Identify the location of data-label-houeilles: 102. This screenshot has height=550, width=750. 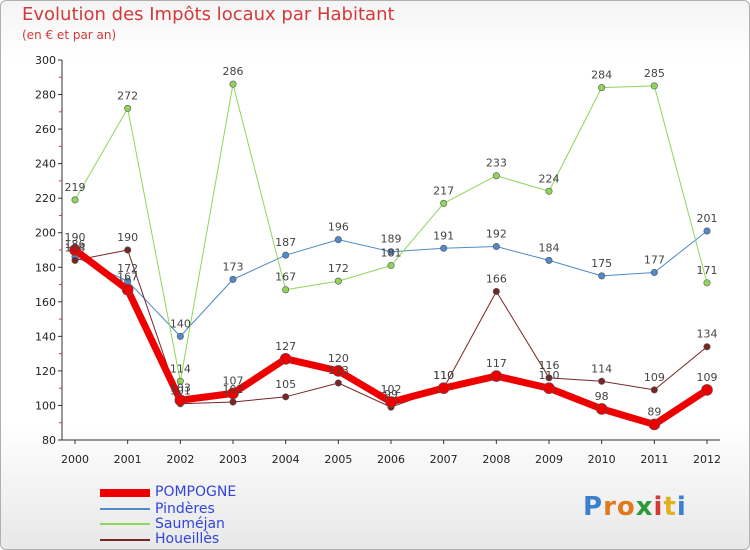
(233, 389).